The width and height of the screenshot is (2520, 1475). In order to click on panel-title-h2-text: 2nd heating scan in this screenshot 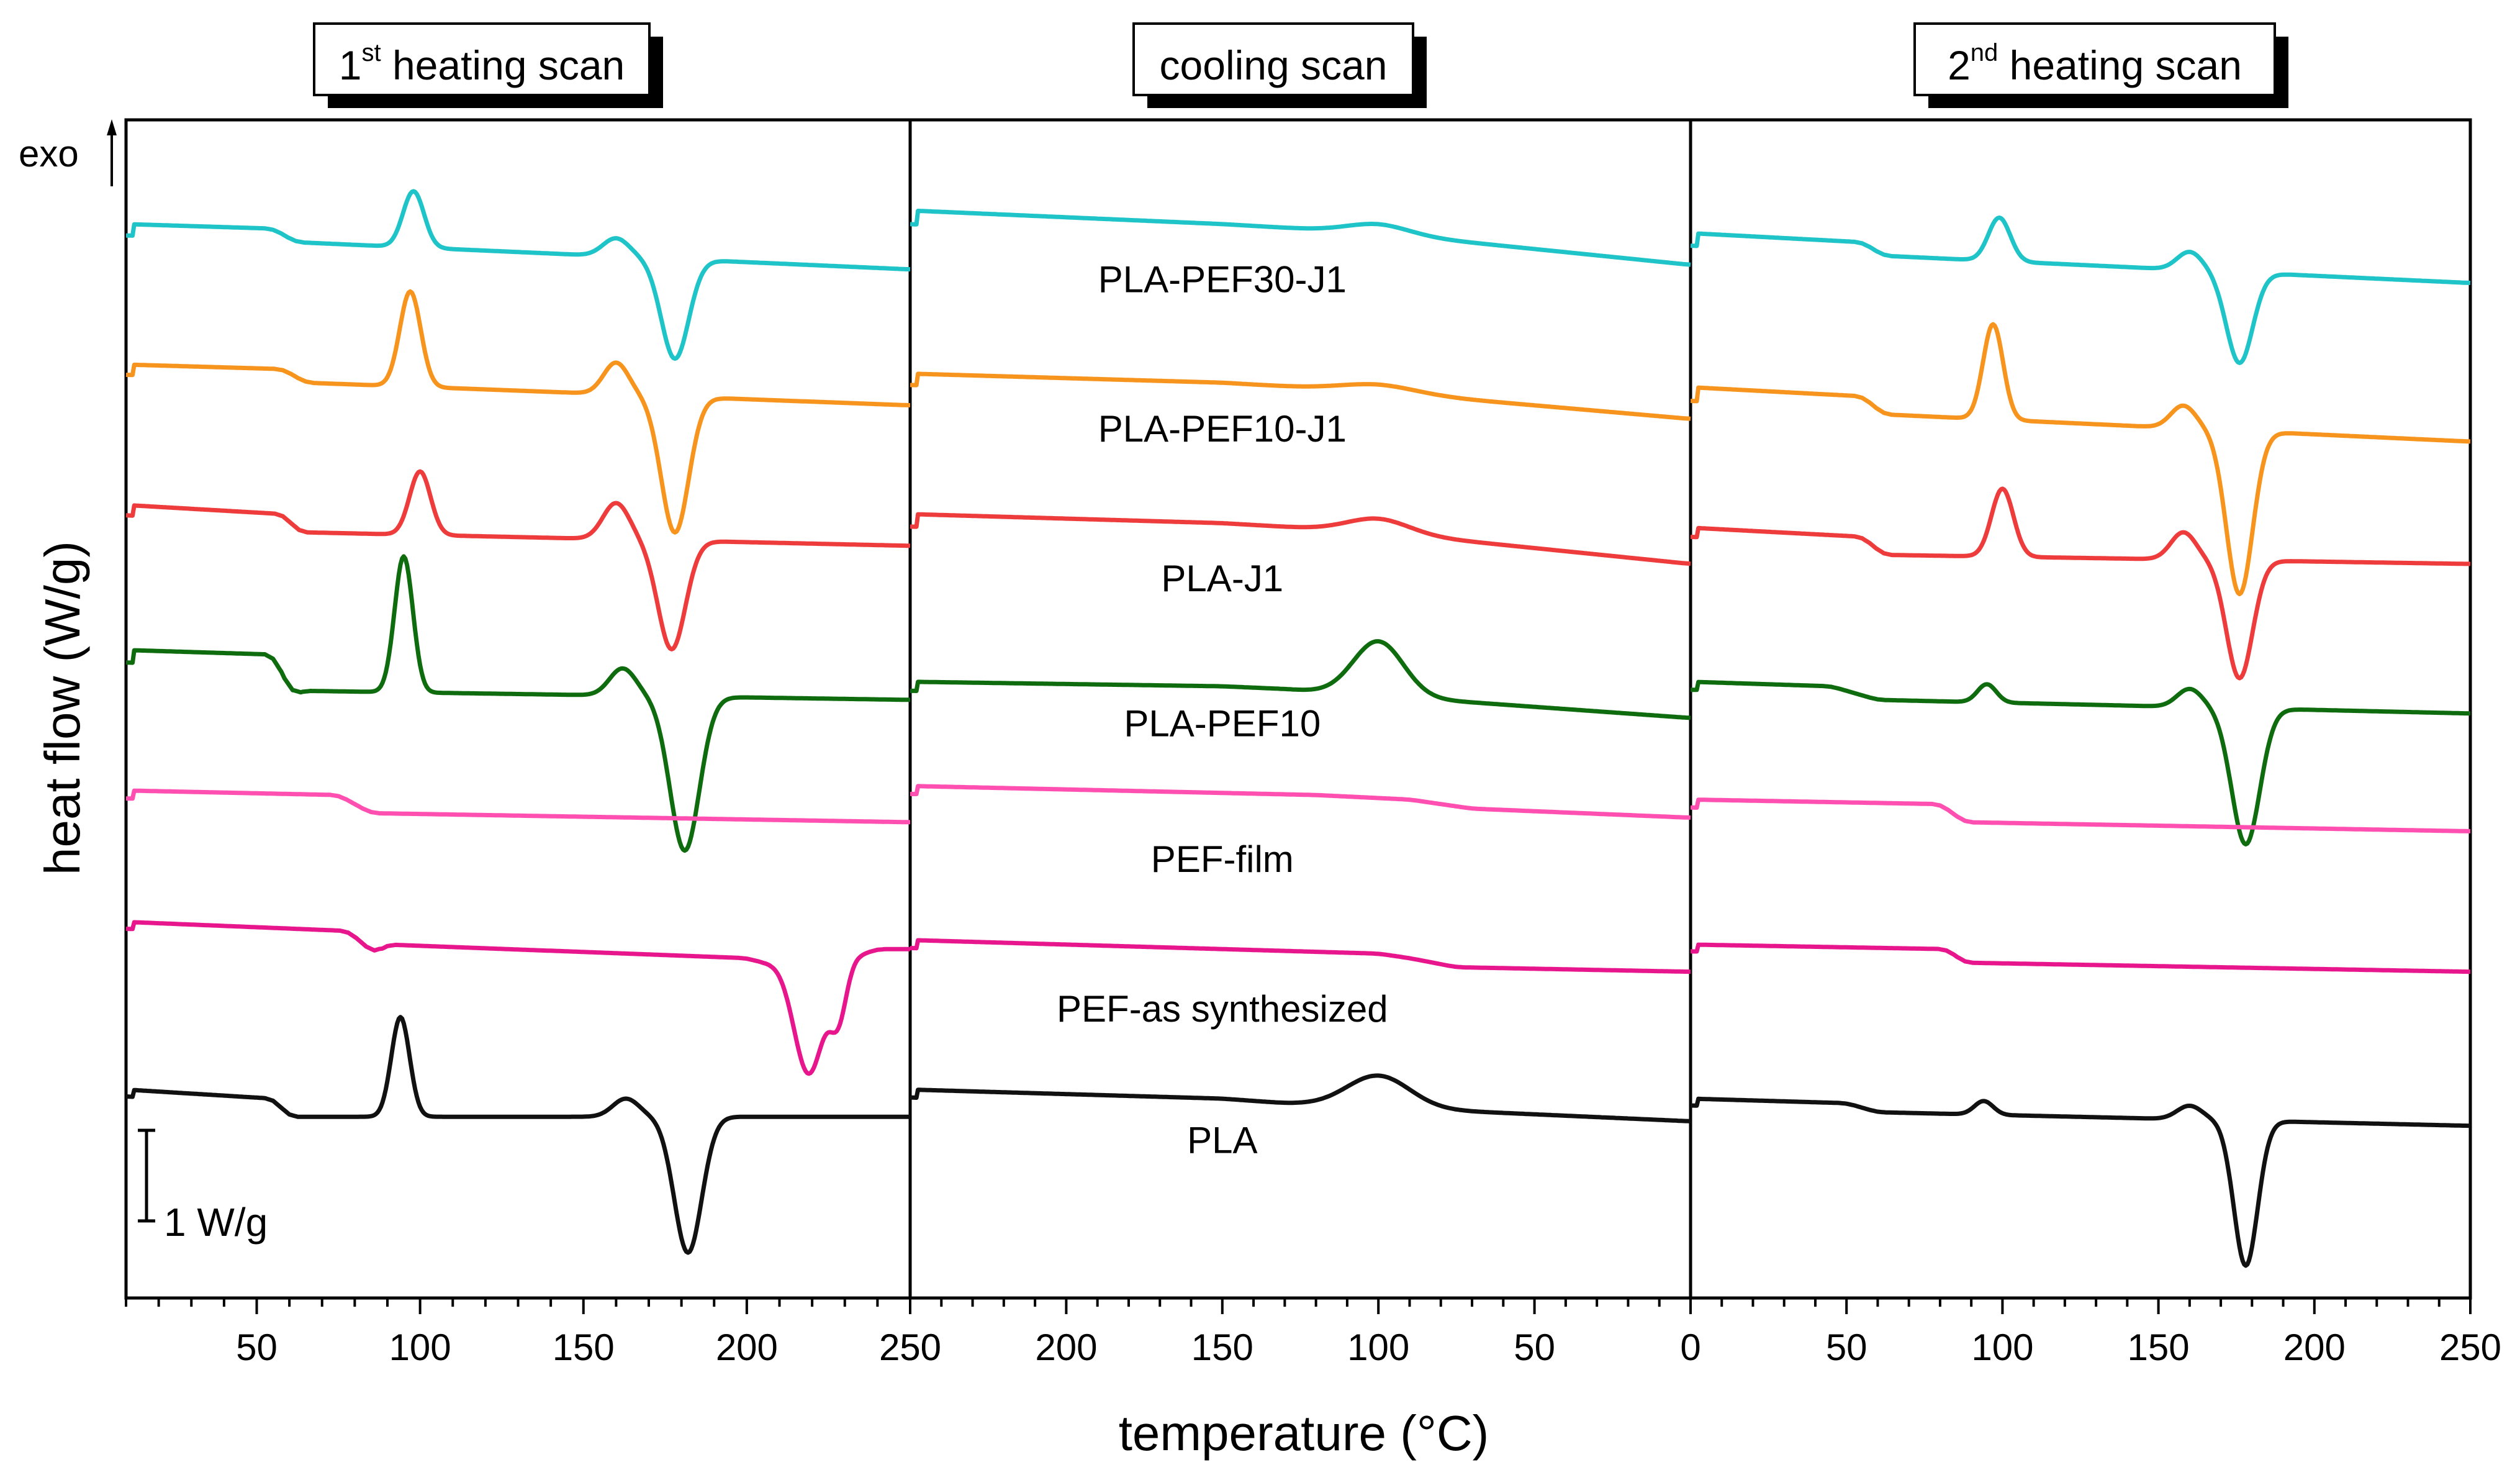, I will do `click(2095, 63)`.